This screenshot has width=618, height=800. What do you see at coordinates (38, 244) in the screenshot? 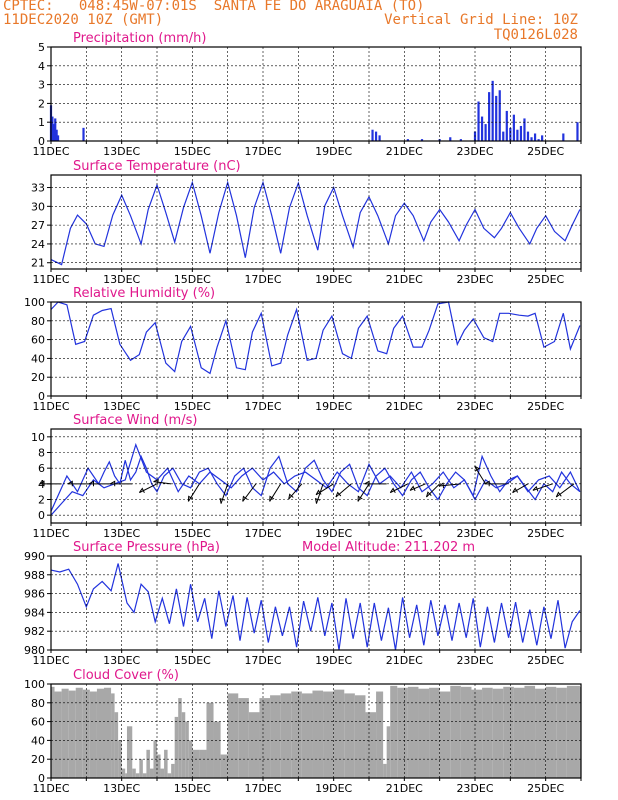
I see `y-tick-label: 24` at bounding box center [38, 244].